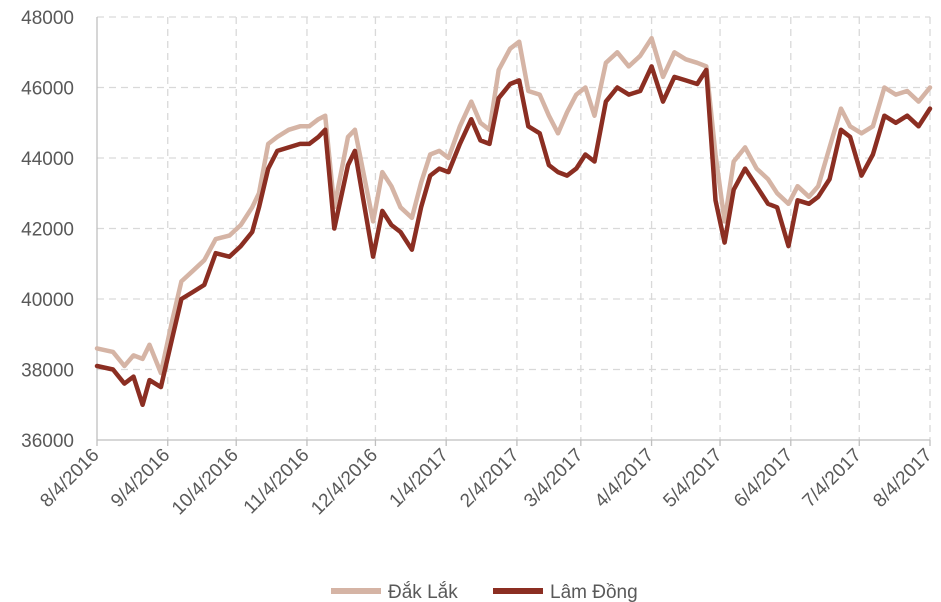 Image resolution: width=941 pixels, height=602 pixels. I want to click on x-tick-label: 4/4/2017, so click(624, 478).